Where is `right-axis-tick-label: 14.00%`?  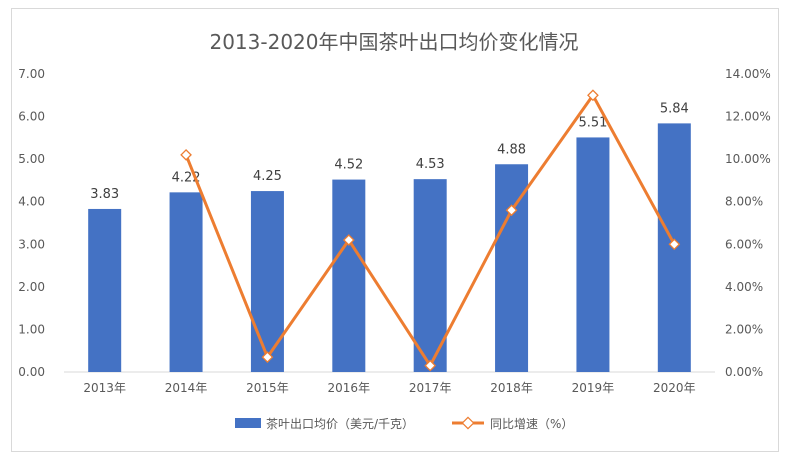
right-axis-tick-label: 14.00% is located at coordinates (748, 74).